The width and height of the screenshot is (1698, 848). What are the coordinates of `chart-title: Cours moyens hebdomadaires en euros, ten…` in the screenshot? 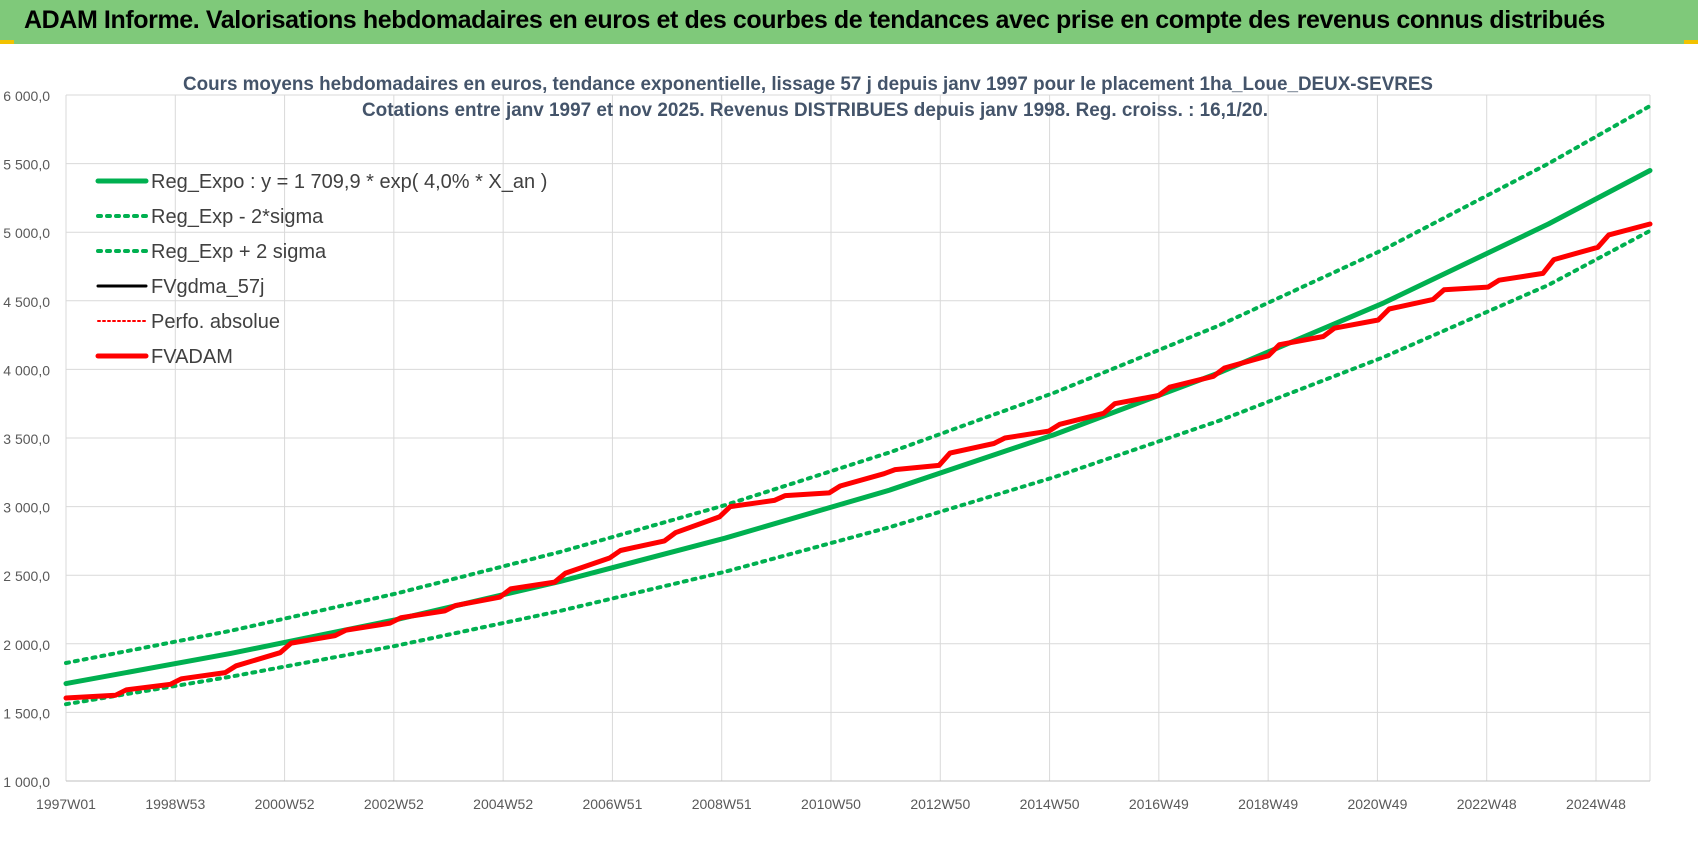 It's located at (808, 84).